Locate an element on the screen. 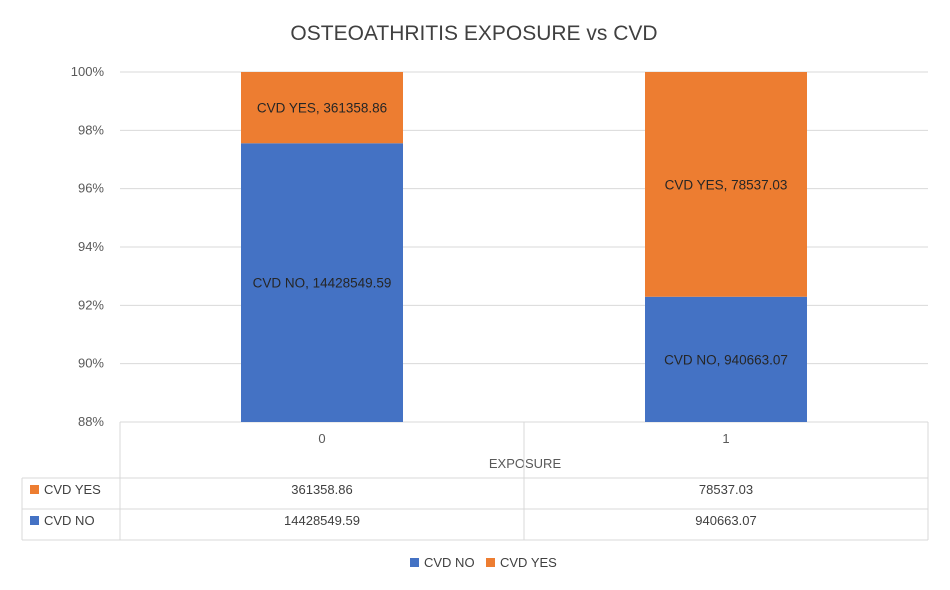 The image size is (950, 590). table-cell: 78537.03 is located at coordinates (726, 489).